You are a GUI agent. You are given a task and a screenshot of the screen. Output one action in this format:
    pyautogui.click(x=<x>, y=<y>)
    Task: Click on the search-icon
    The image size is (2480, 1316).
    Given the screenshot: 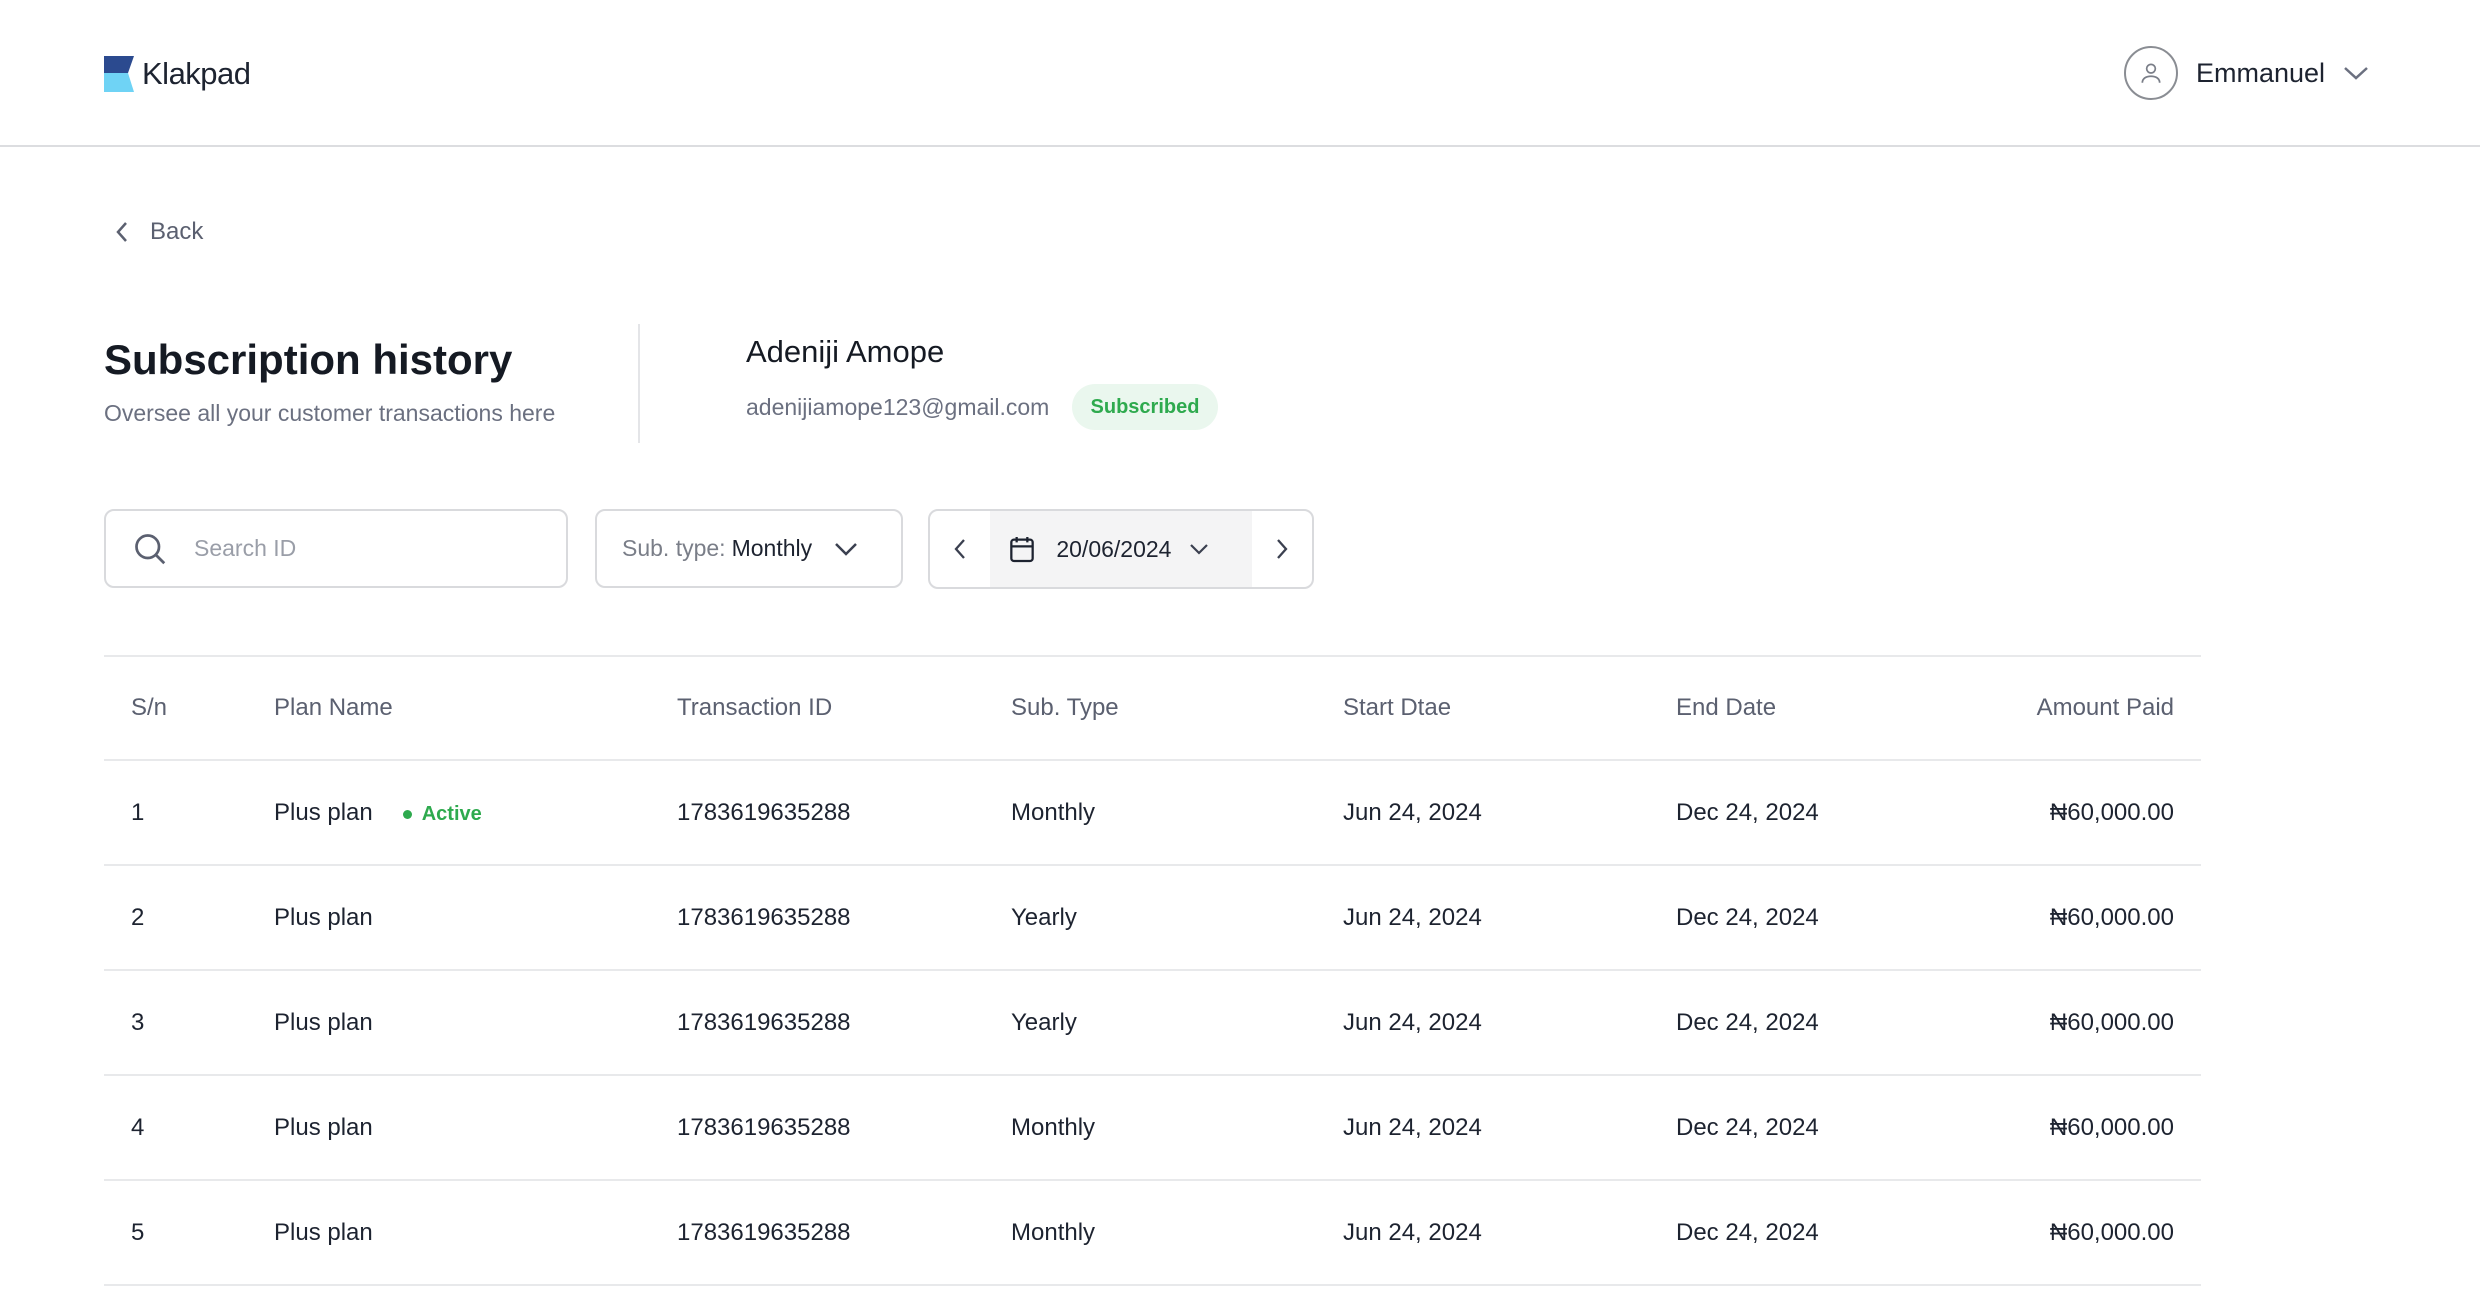 What is the action you would take?
    pyautogui.click(x=150, y=548)
    